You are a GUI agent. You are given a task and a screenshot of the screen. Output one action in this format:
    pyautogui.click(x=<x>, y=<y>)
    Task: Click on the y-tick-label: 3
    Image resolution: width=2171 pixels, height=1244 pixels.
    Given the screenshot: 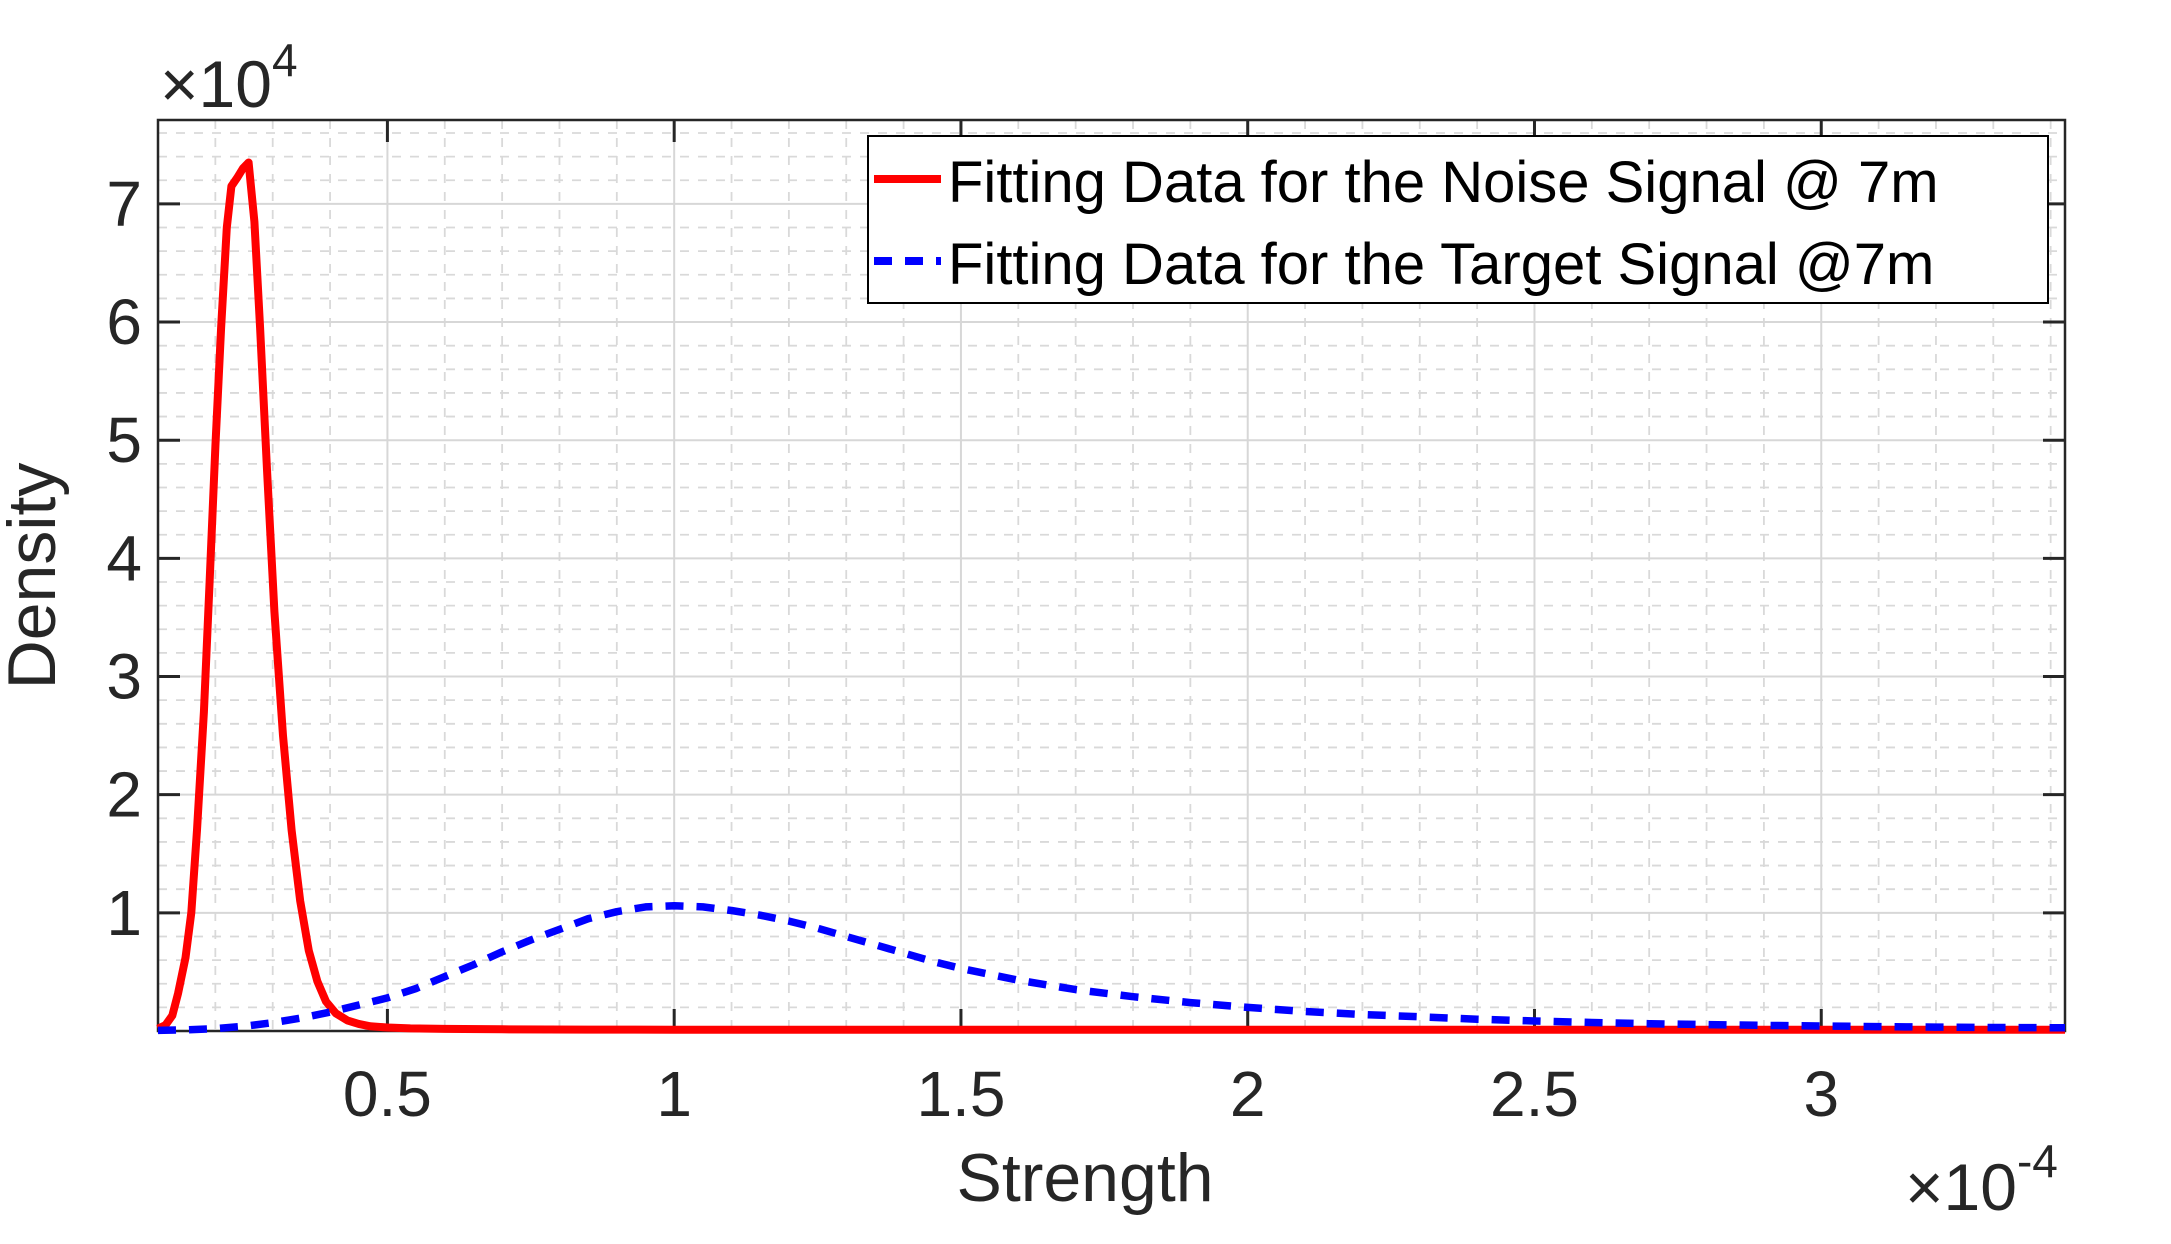 What is the action you would take?
    pyautogui.click(x=124, y=677)
    